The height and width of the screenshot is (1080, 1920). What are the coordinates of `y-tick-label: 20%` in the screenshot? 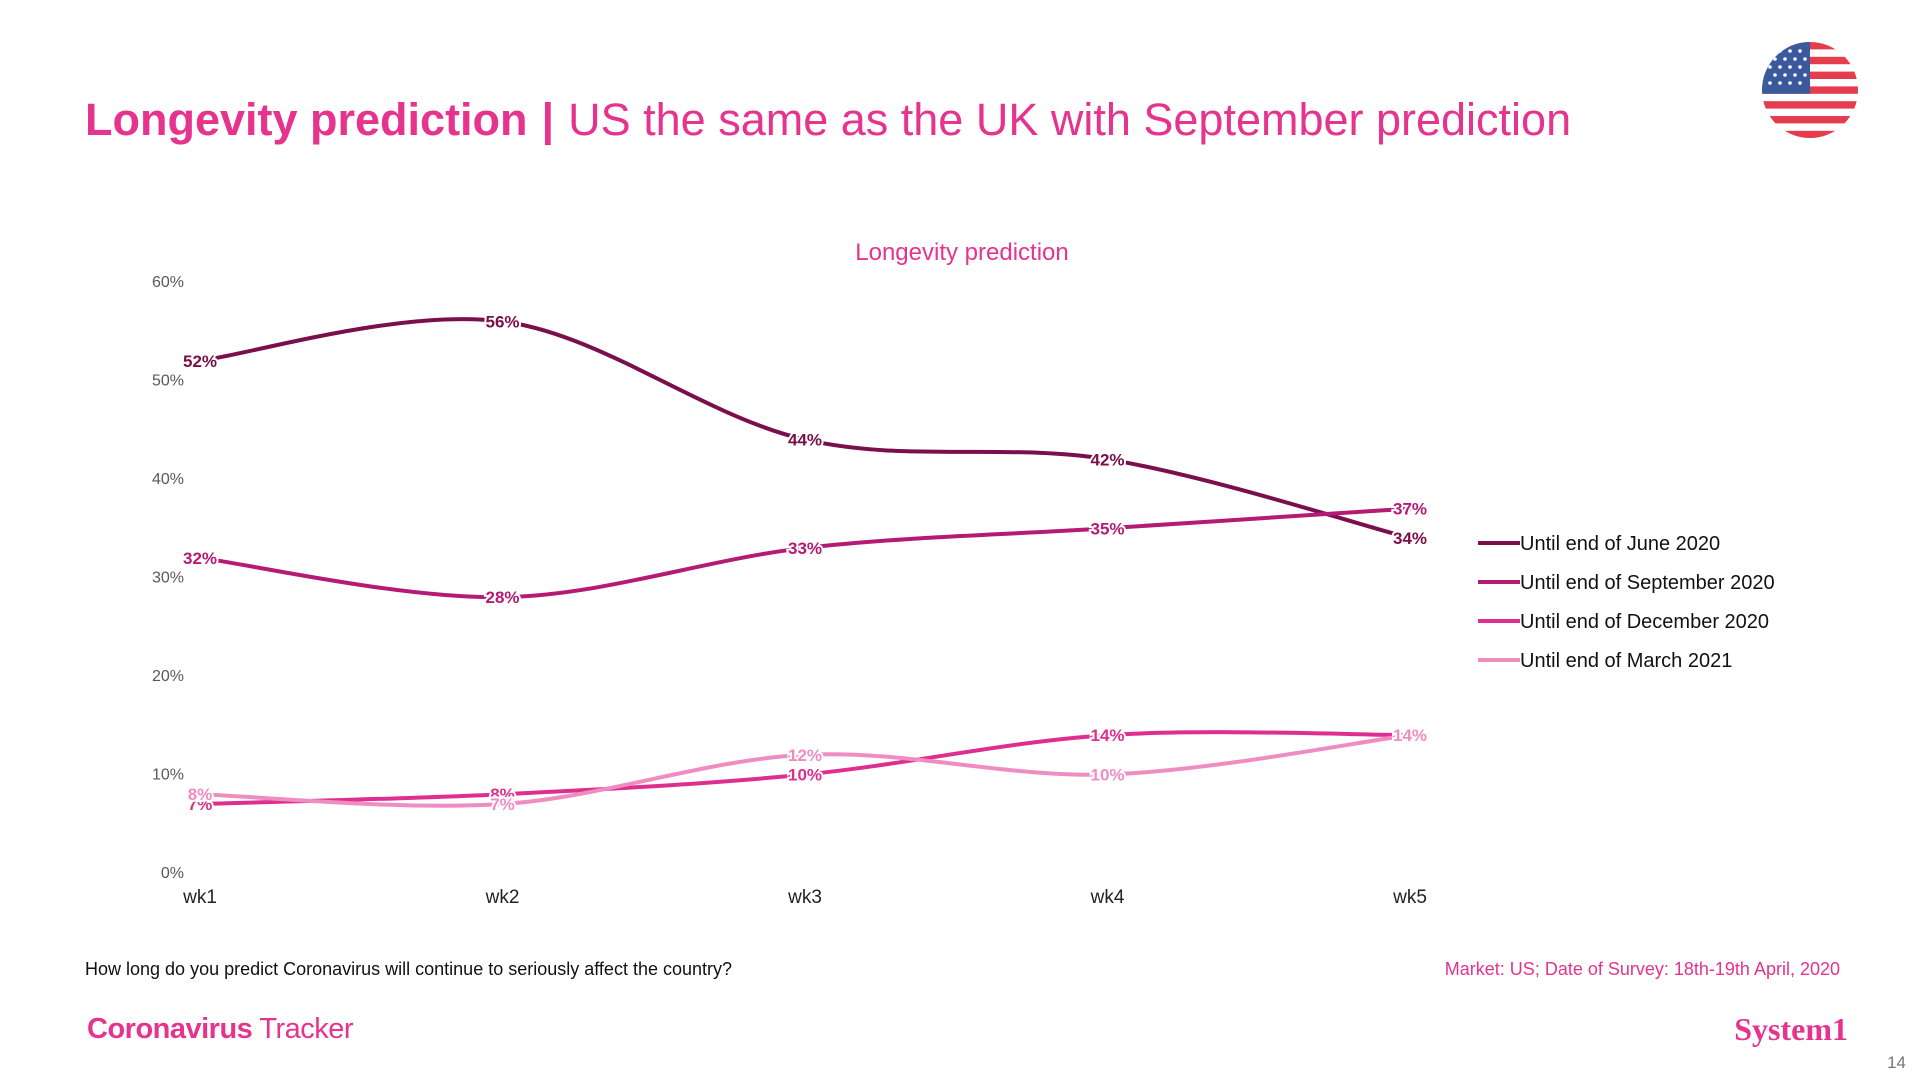 It's located at (168, 676).